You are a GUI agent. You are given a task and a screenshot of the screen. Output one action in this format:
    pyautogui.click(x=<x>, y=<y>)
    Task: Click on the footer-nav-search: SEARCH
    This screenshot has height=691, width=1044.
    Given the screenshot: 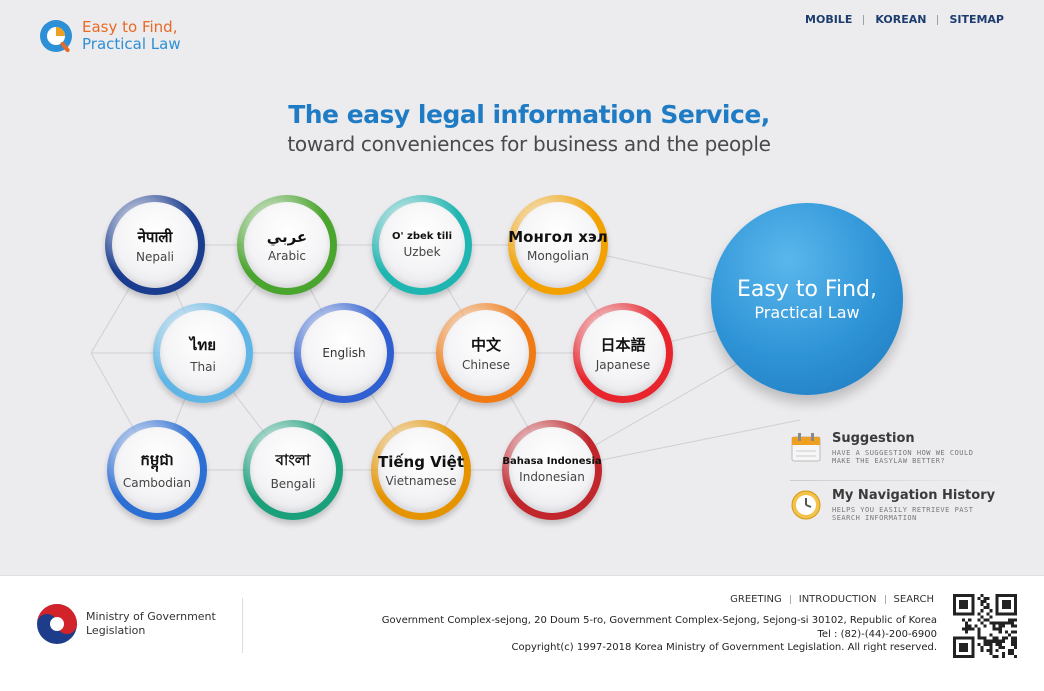 What is the action you would take?
    pyautogui.click(x=913, y=599)
    